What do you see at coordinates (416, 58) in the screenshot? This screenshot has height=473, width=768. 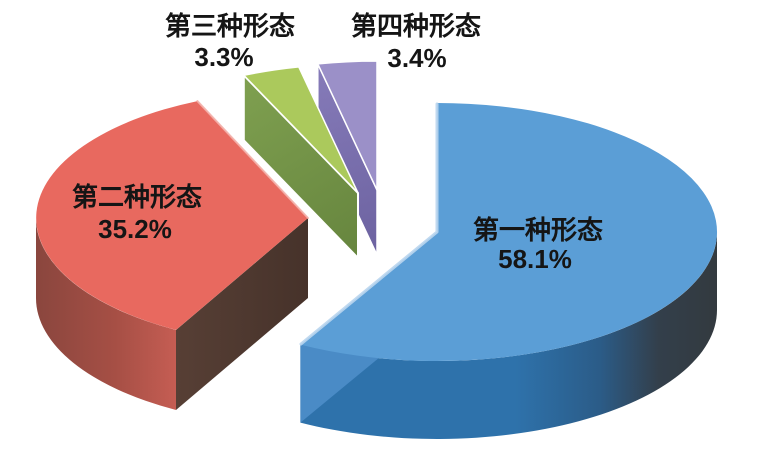 I see `slice-4-value: 3.4%` at bounding box center [416, 58].